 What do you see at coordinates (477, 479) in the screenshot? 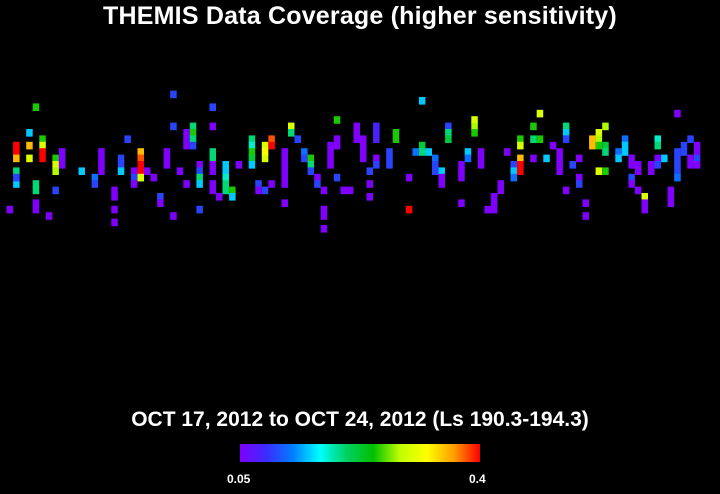
I see `colorbar-max-label: 0.4` at bounding box center [477, 479].